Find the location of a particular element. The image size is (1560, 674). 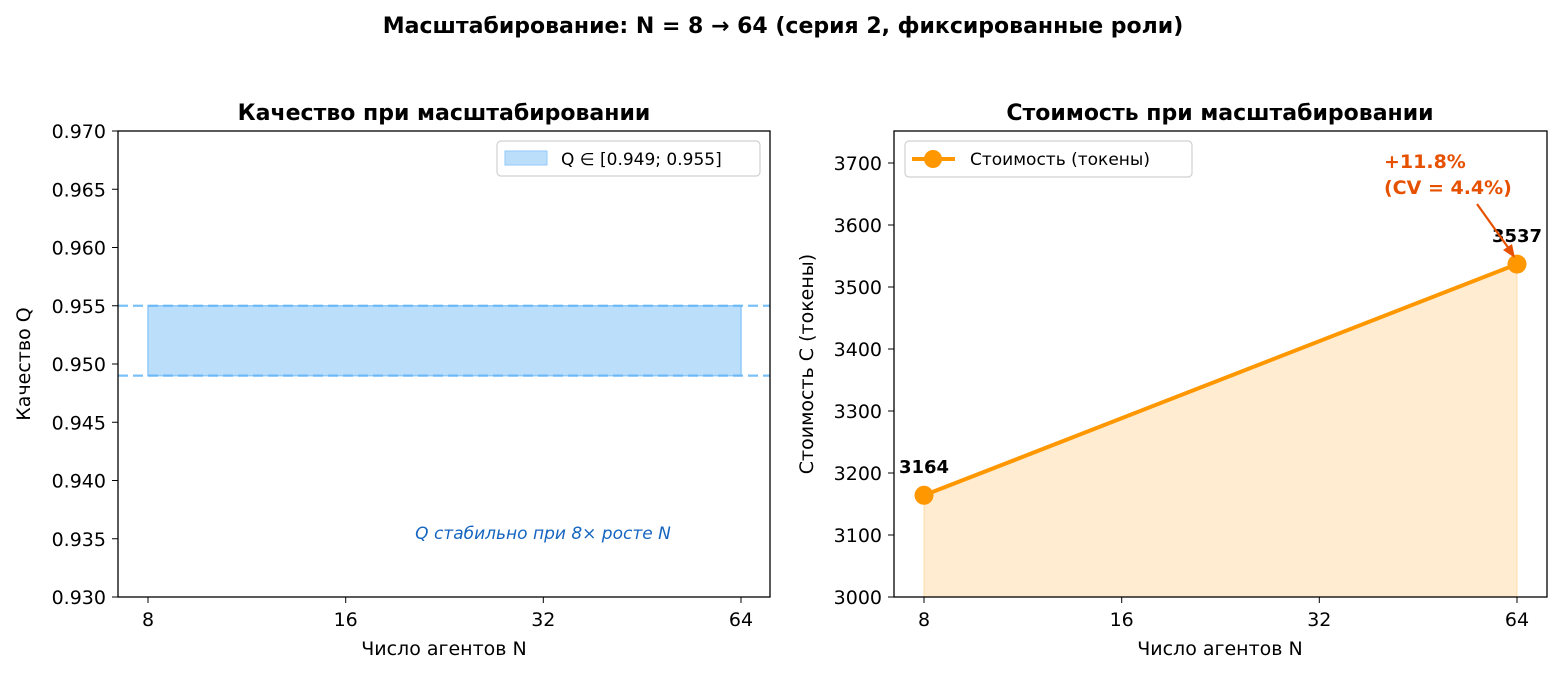

legend-marker-icon is located at coordinates (933, 159).